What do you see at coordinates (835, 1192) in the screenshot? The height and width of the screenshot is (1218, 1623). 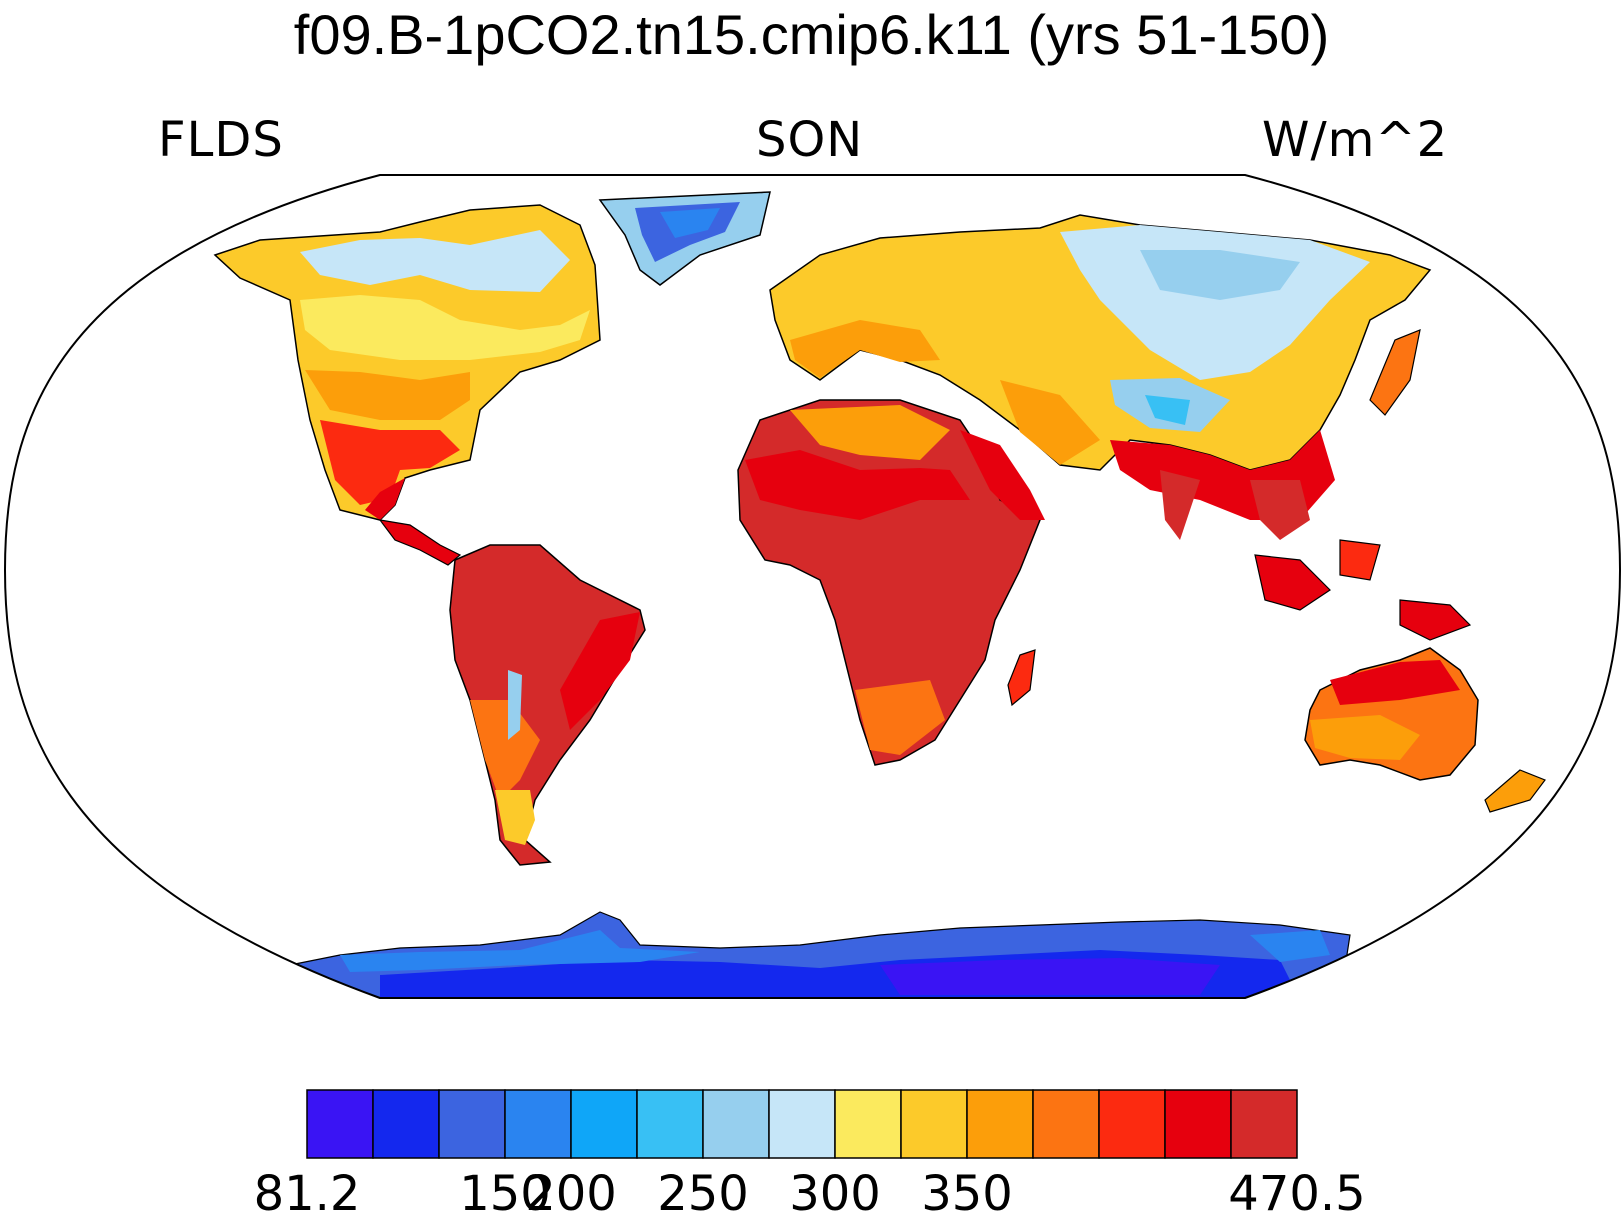 I see `colorbar-tick-label: 300` at bounding box center [835, 1192].